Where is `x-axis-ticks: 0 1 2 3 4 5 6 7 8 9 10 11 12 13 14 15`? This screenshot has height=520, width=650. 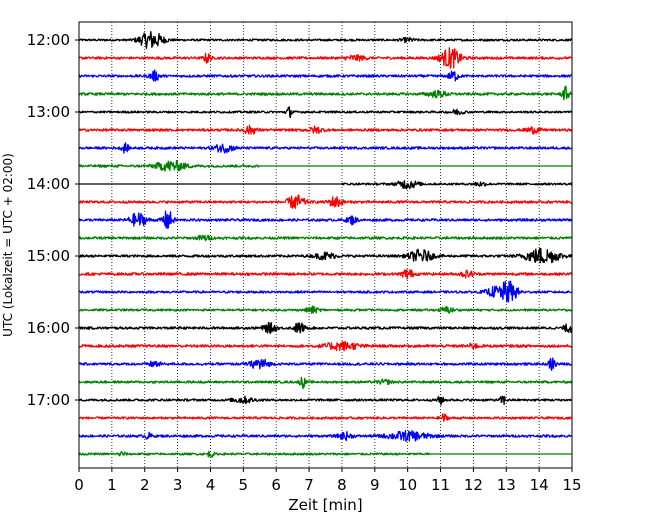 x-axis-ticks: 0 1 2 3 4 5 6 7 8 9 10 11 12 13 14 15 is located at coordinates (328, 481).